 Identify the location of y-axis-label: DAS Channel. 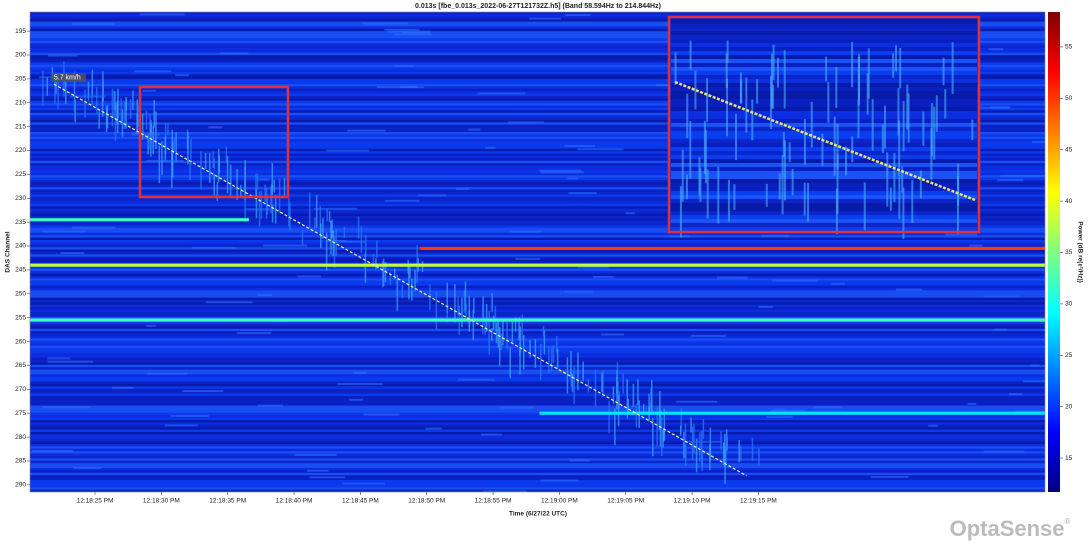
(8, 251).